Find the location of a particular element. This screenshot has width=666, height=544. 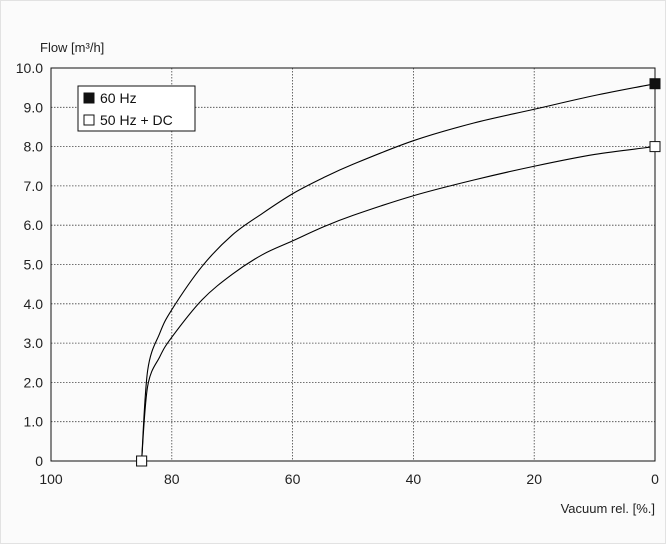

x-axis-title: Vacuum rel. [%.] is located at coordinates (608, 508).